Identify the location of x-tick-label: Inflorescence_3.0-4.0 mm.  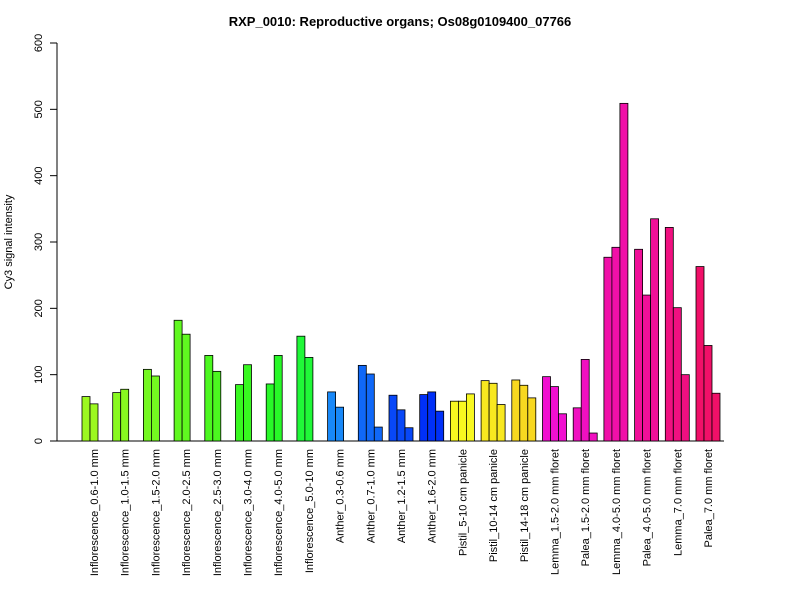
(249, 512).